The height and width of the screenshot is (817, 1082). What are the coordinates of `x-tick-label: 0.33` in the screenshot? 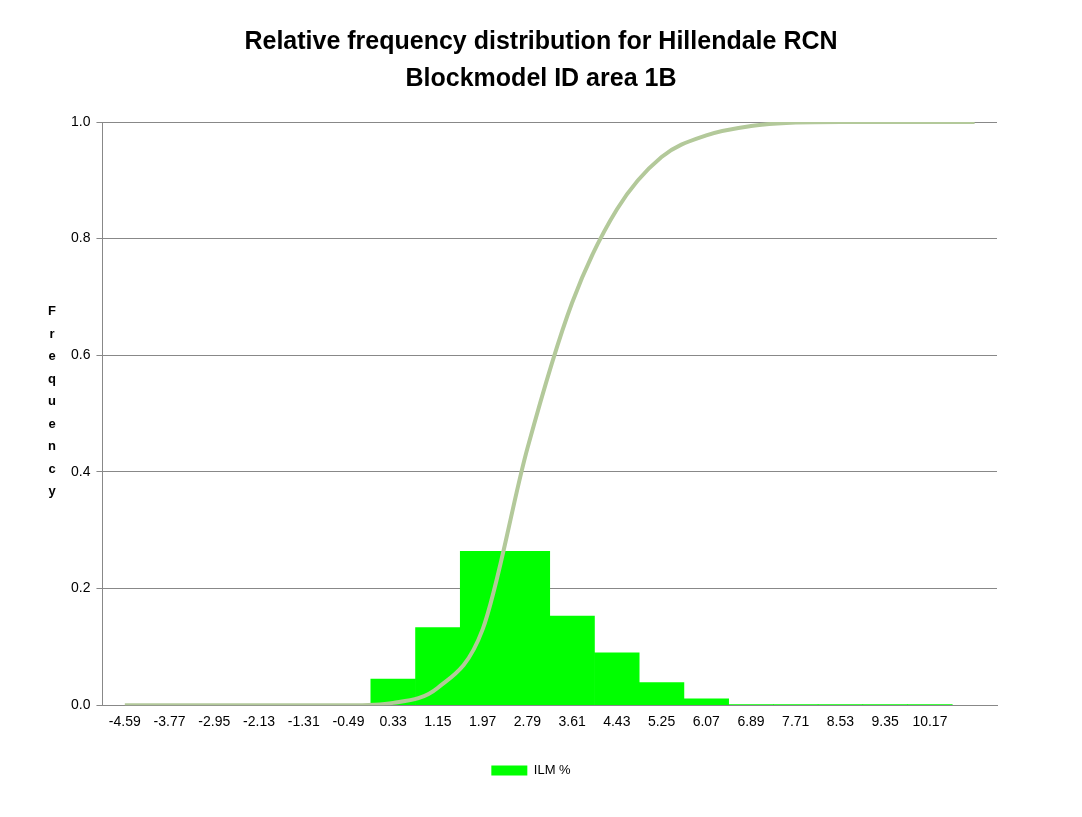 It's located at (393, 721).